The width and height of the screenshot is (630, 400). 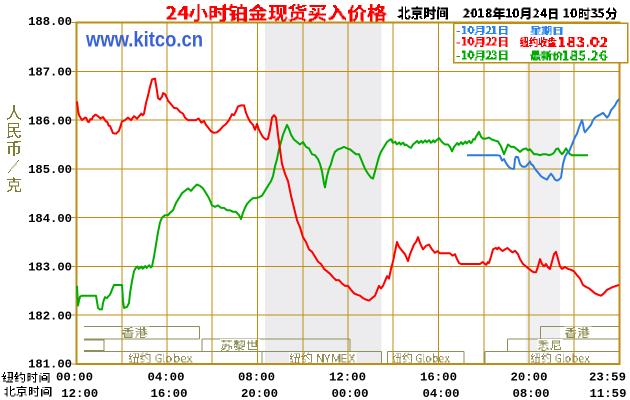 What do you see at coordinates (50, 73) in the screenshot?
I see `svg-text: 187.00` at bounding box center [50, 73].